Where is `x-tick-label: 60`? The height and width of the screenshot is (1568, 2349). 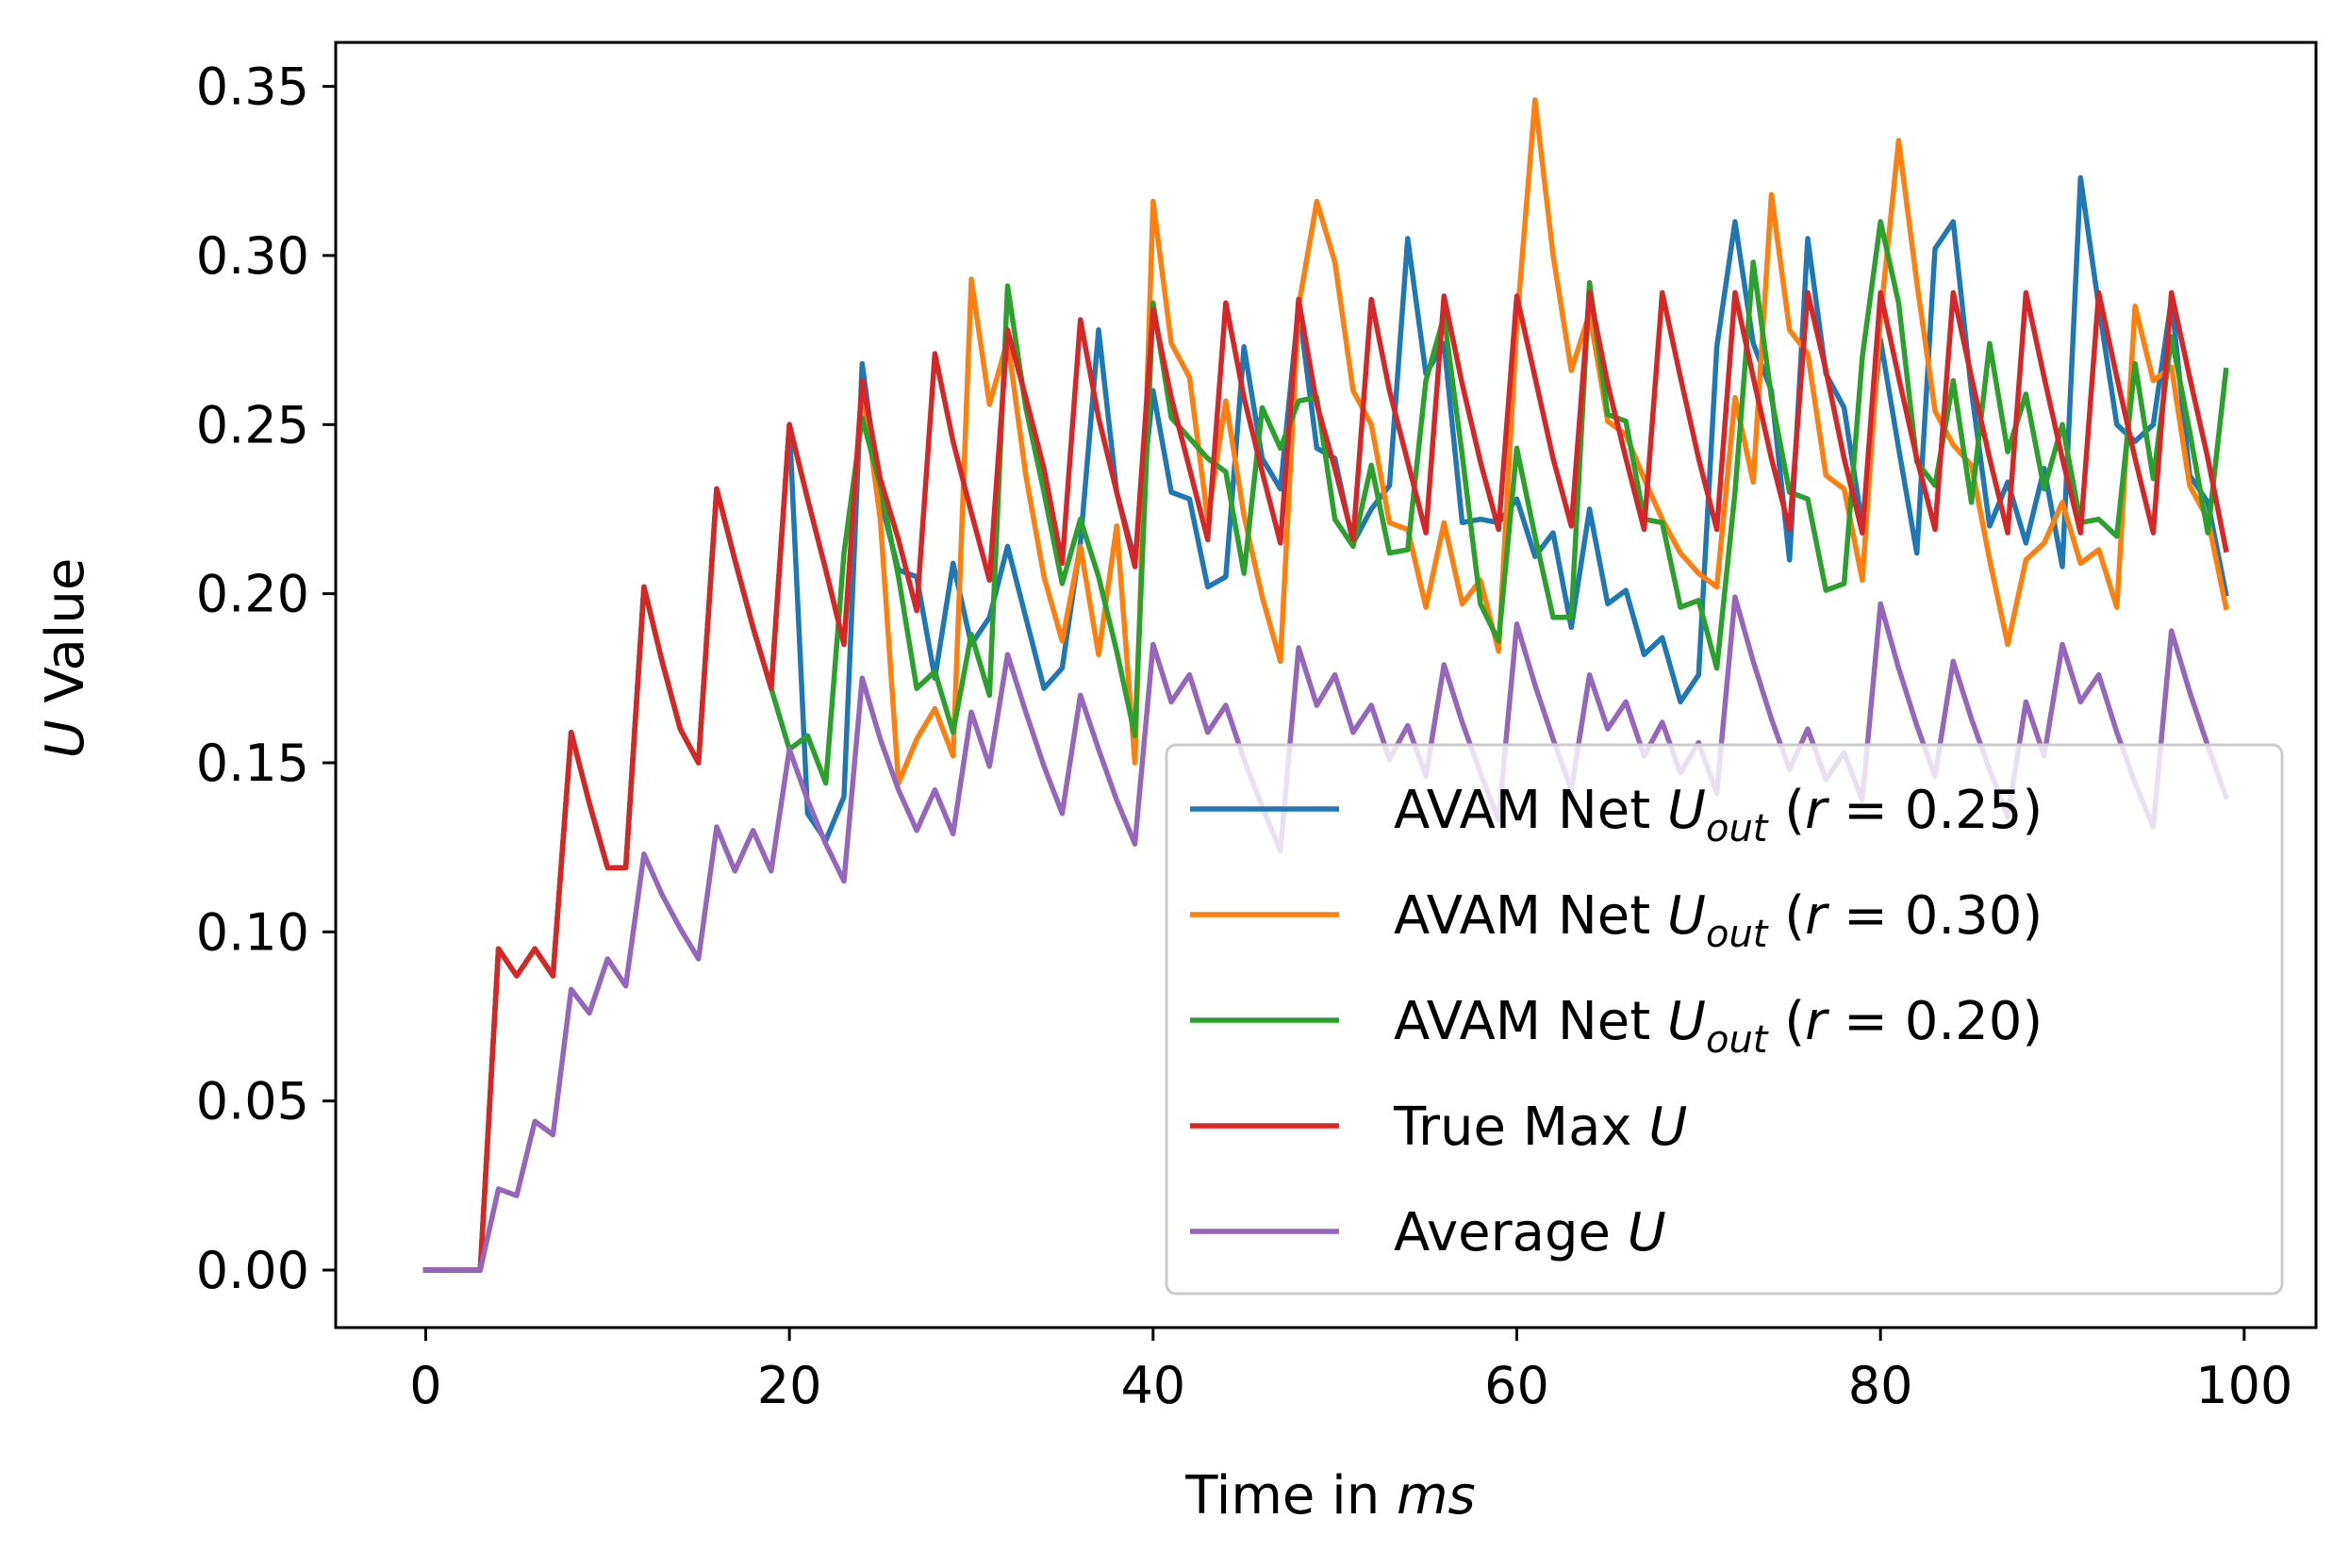
x-tick-label: 60 is located at coordinates (1516, 1385).